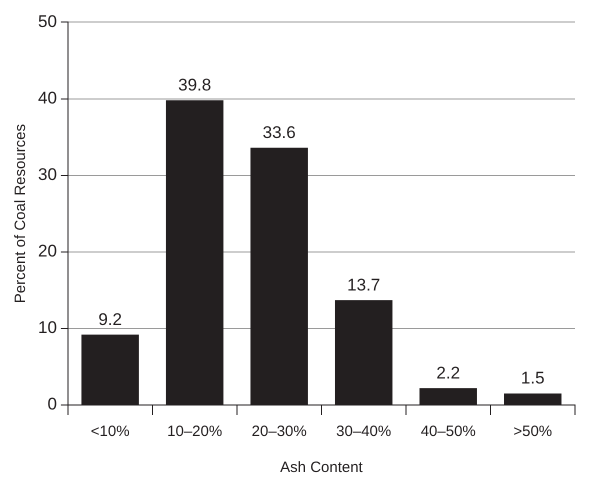  What do you see at coordinates (52, 404) in the screenshot?
I see `y-tick-label: 0` at bounding box center [52, 404].